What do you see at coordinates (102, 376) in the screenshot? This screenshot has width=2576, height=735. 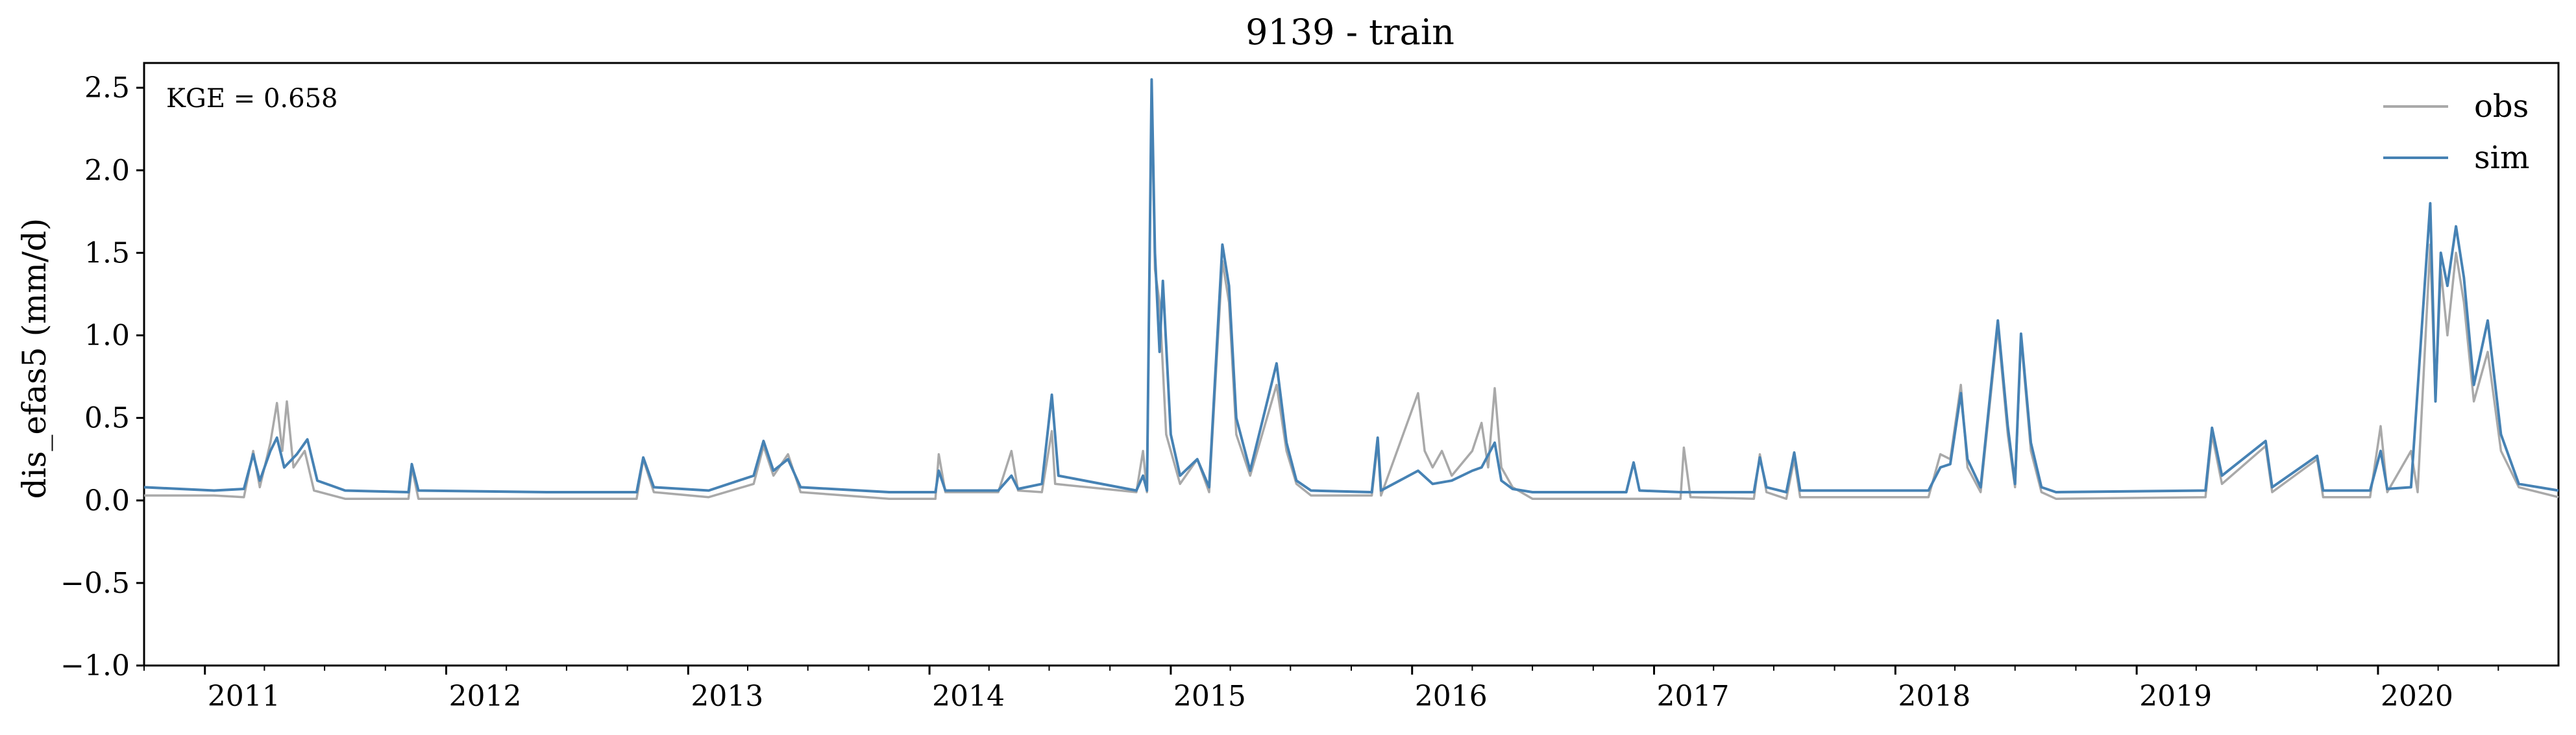 I see `y-axis: −1.0 −0.5 0.0 0.5 1.0 1.5 2.0 2.5` at bounding box center [102, 376].